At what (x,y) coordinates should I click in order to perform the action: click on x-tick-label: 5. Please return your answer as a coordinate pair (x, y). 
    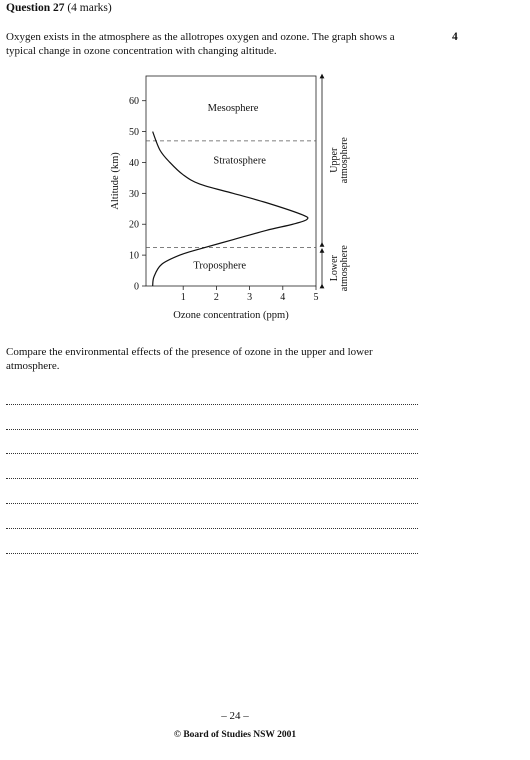
    Looking at the image, I should click on (316, 297).